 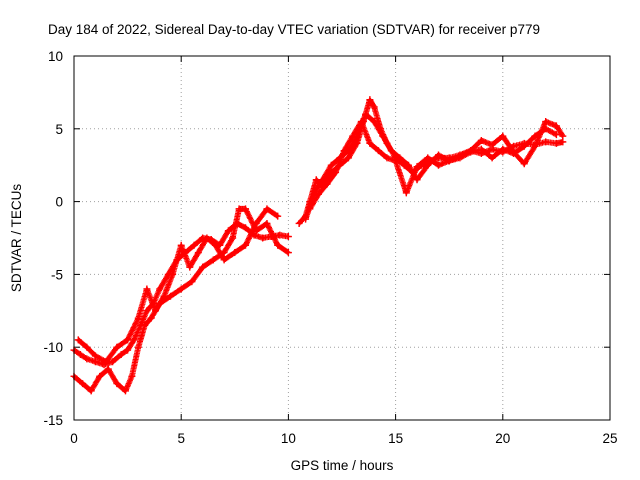 What do you see at coordinates (16, 238) in the screenshot?
I see `y-axis-label: SDTVAR / TECUs` at bounding box center [16, 238].